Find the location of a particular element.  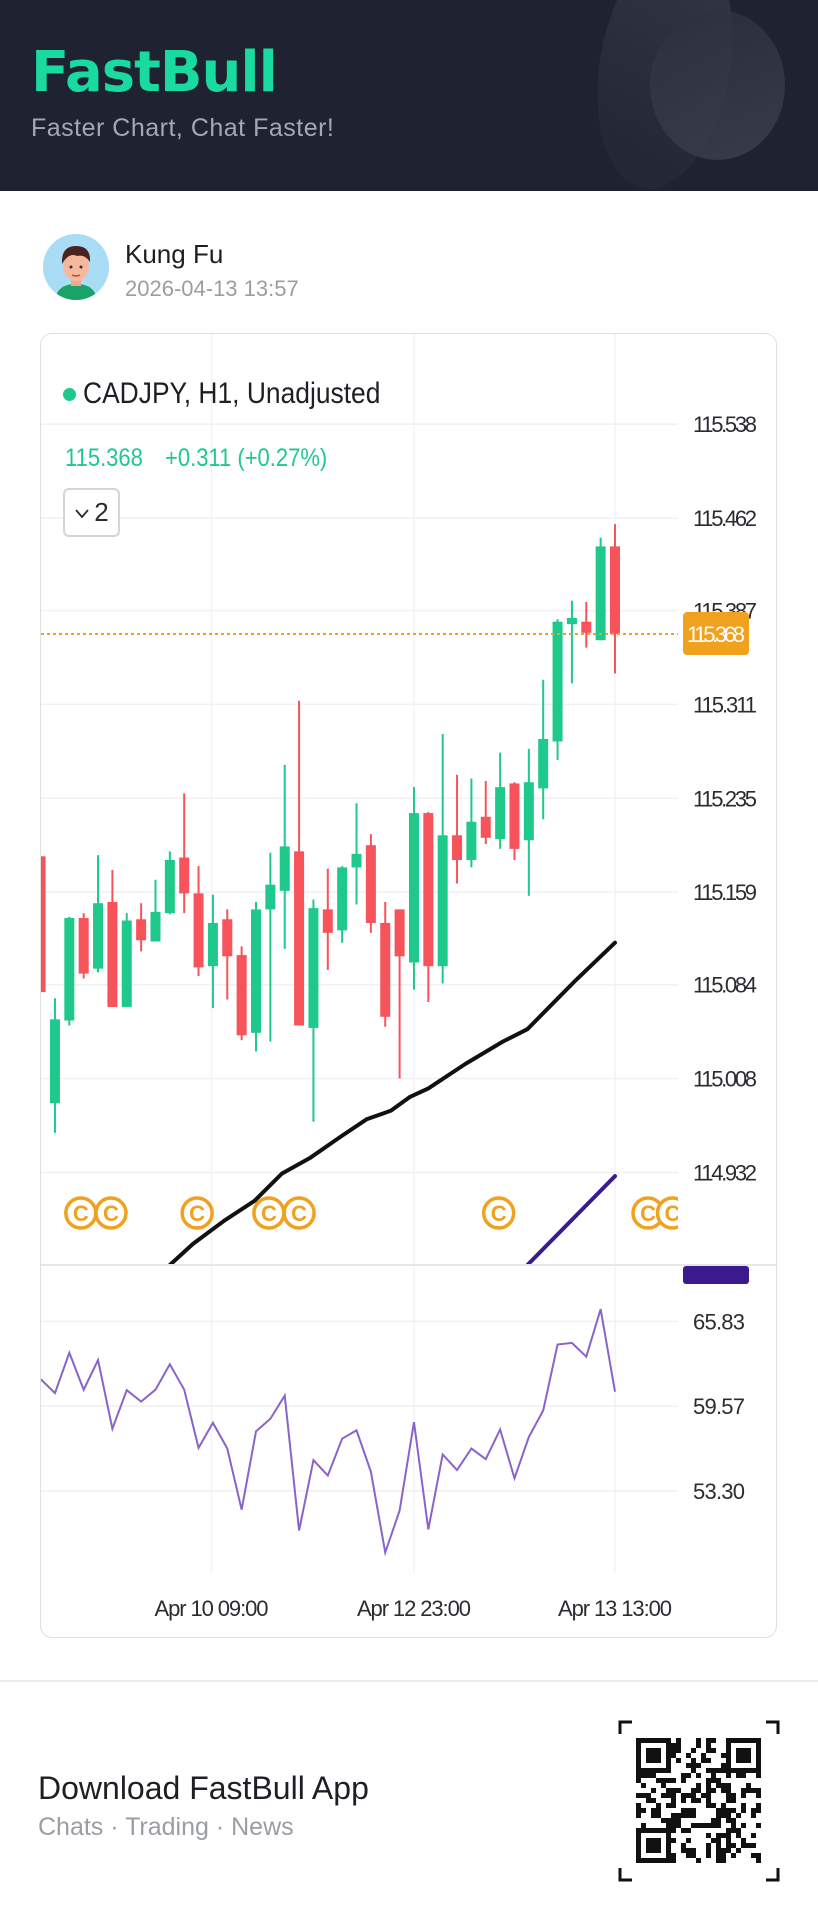

avatar is located at coordinates (76, 267).